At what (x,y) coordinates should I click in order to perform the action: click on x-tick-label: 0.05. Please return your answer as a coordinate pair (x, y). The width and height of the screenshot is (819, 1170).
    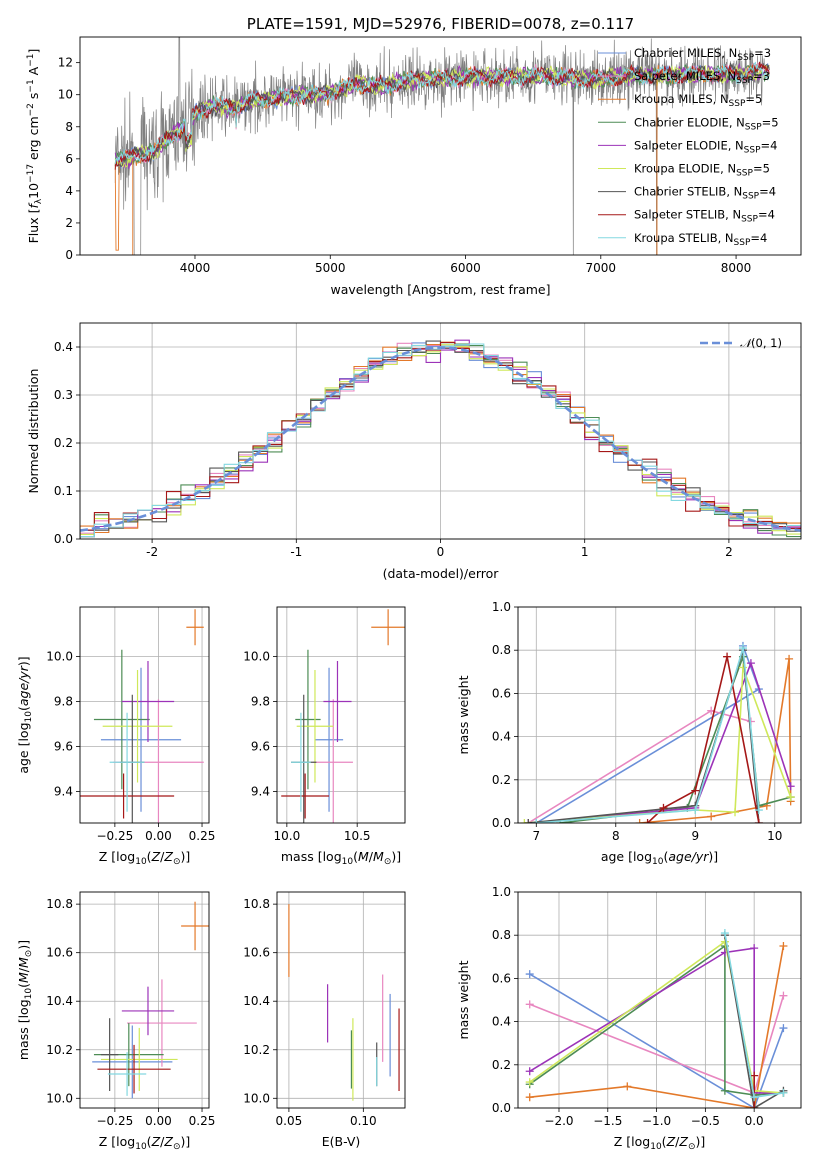
    Looking at the image, I should click on (289, 1121).